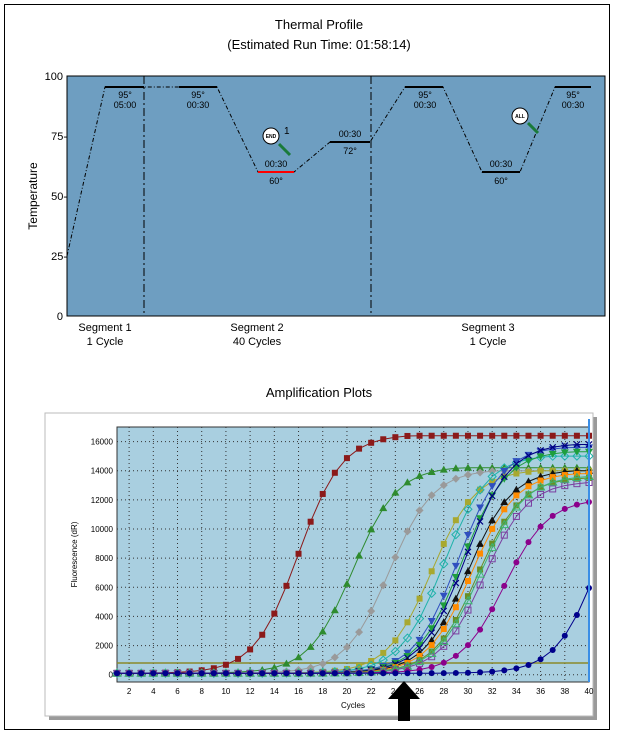 Image resolution: width=617 pixels, height=736 pixels. What do you see at coordinates (573, 105) in the screenshot?
I see `step-7-time: 00:30` at bounding box center [573, 105].